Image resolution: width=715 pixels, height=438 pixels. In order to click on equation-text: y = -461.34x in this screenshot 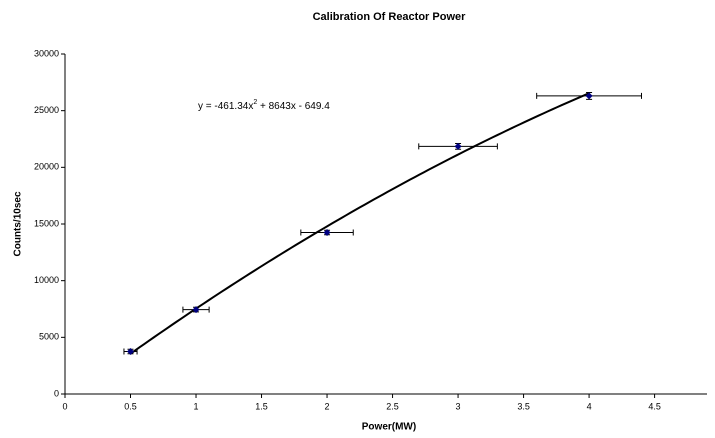, I will do `click(225, 106)`.